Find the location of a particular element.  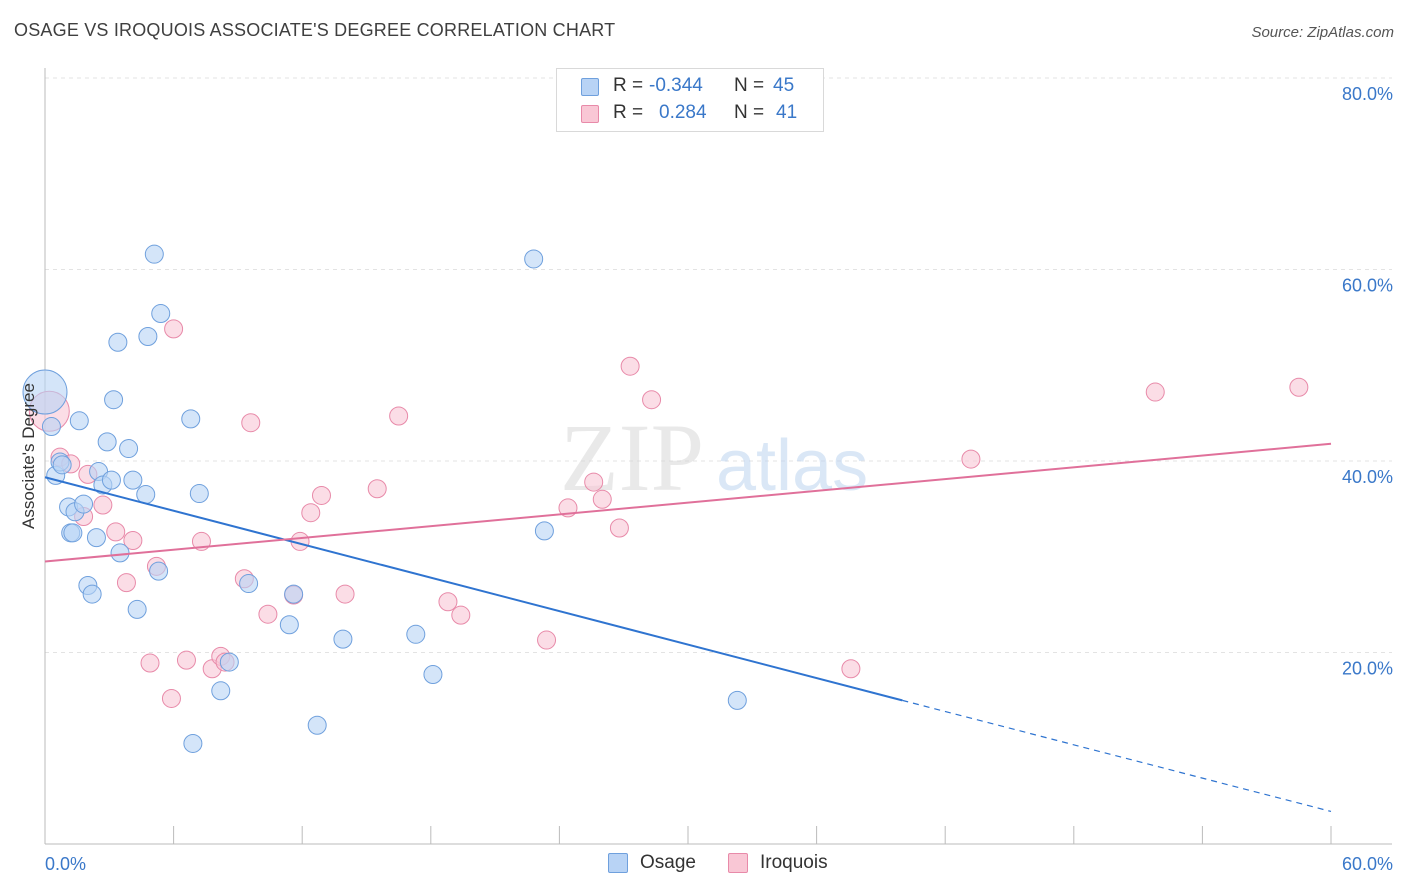

iroquois-r-value: 0.284 is located at coordinates (683, 112).